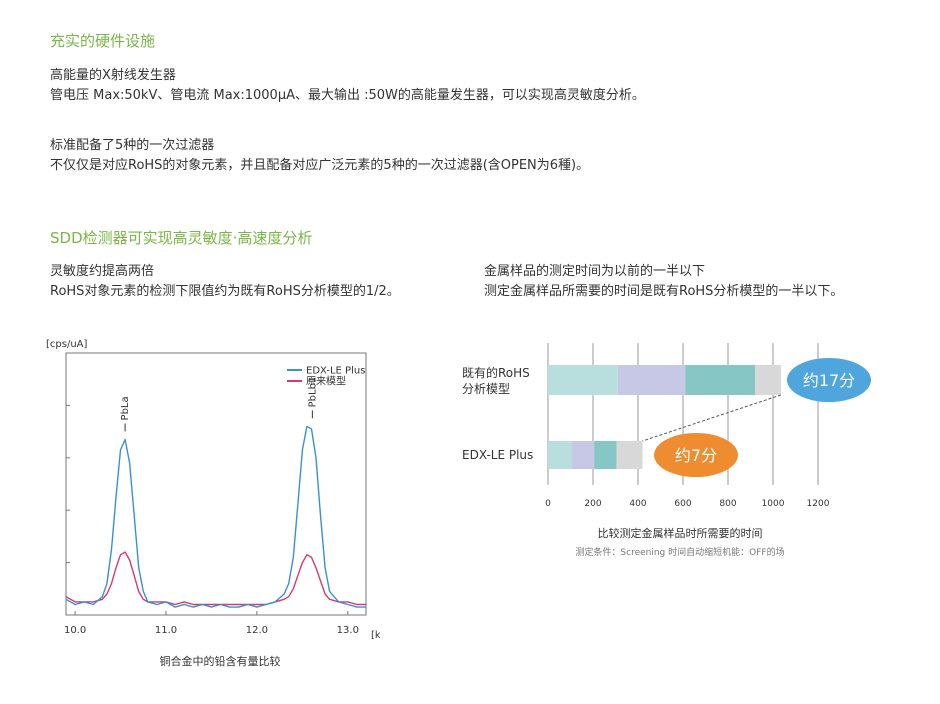  I want to click on bar-series, so click(665, 417).